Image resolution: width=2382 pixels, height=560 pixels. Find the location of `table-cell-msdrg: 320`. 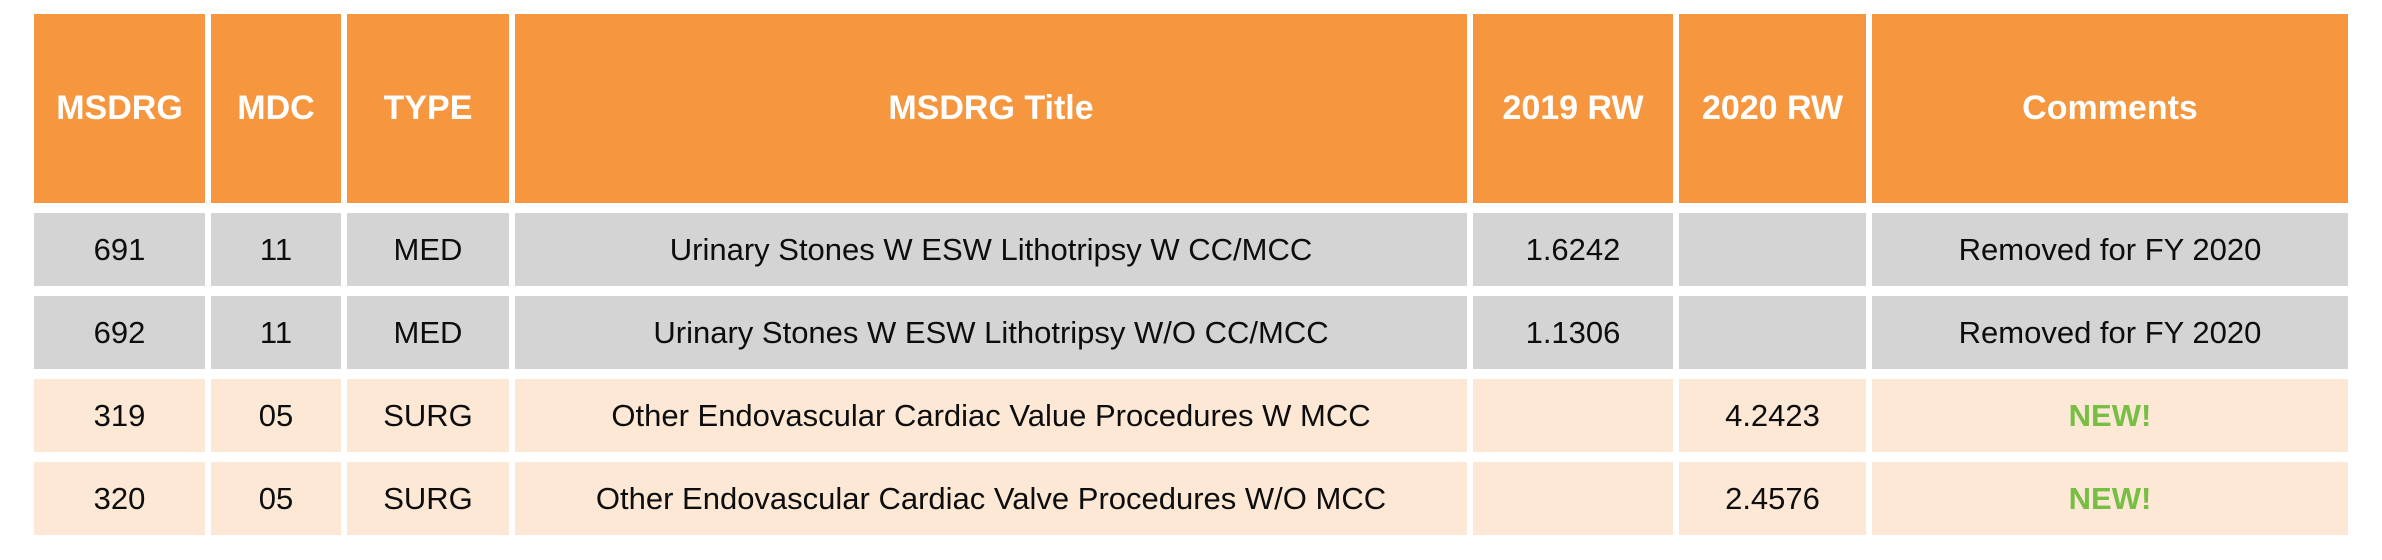

table-cell-msdrg: 320 is located at coordinates (119, 498).